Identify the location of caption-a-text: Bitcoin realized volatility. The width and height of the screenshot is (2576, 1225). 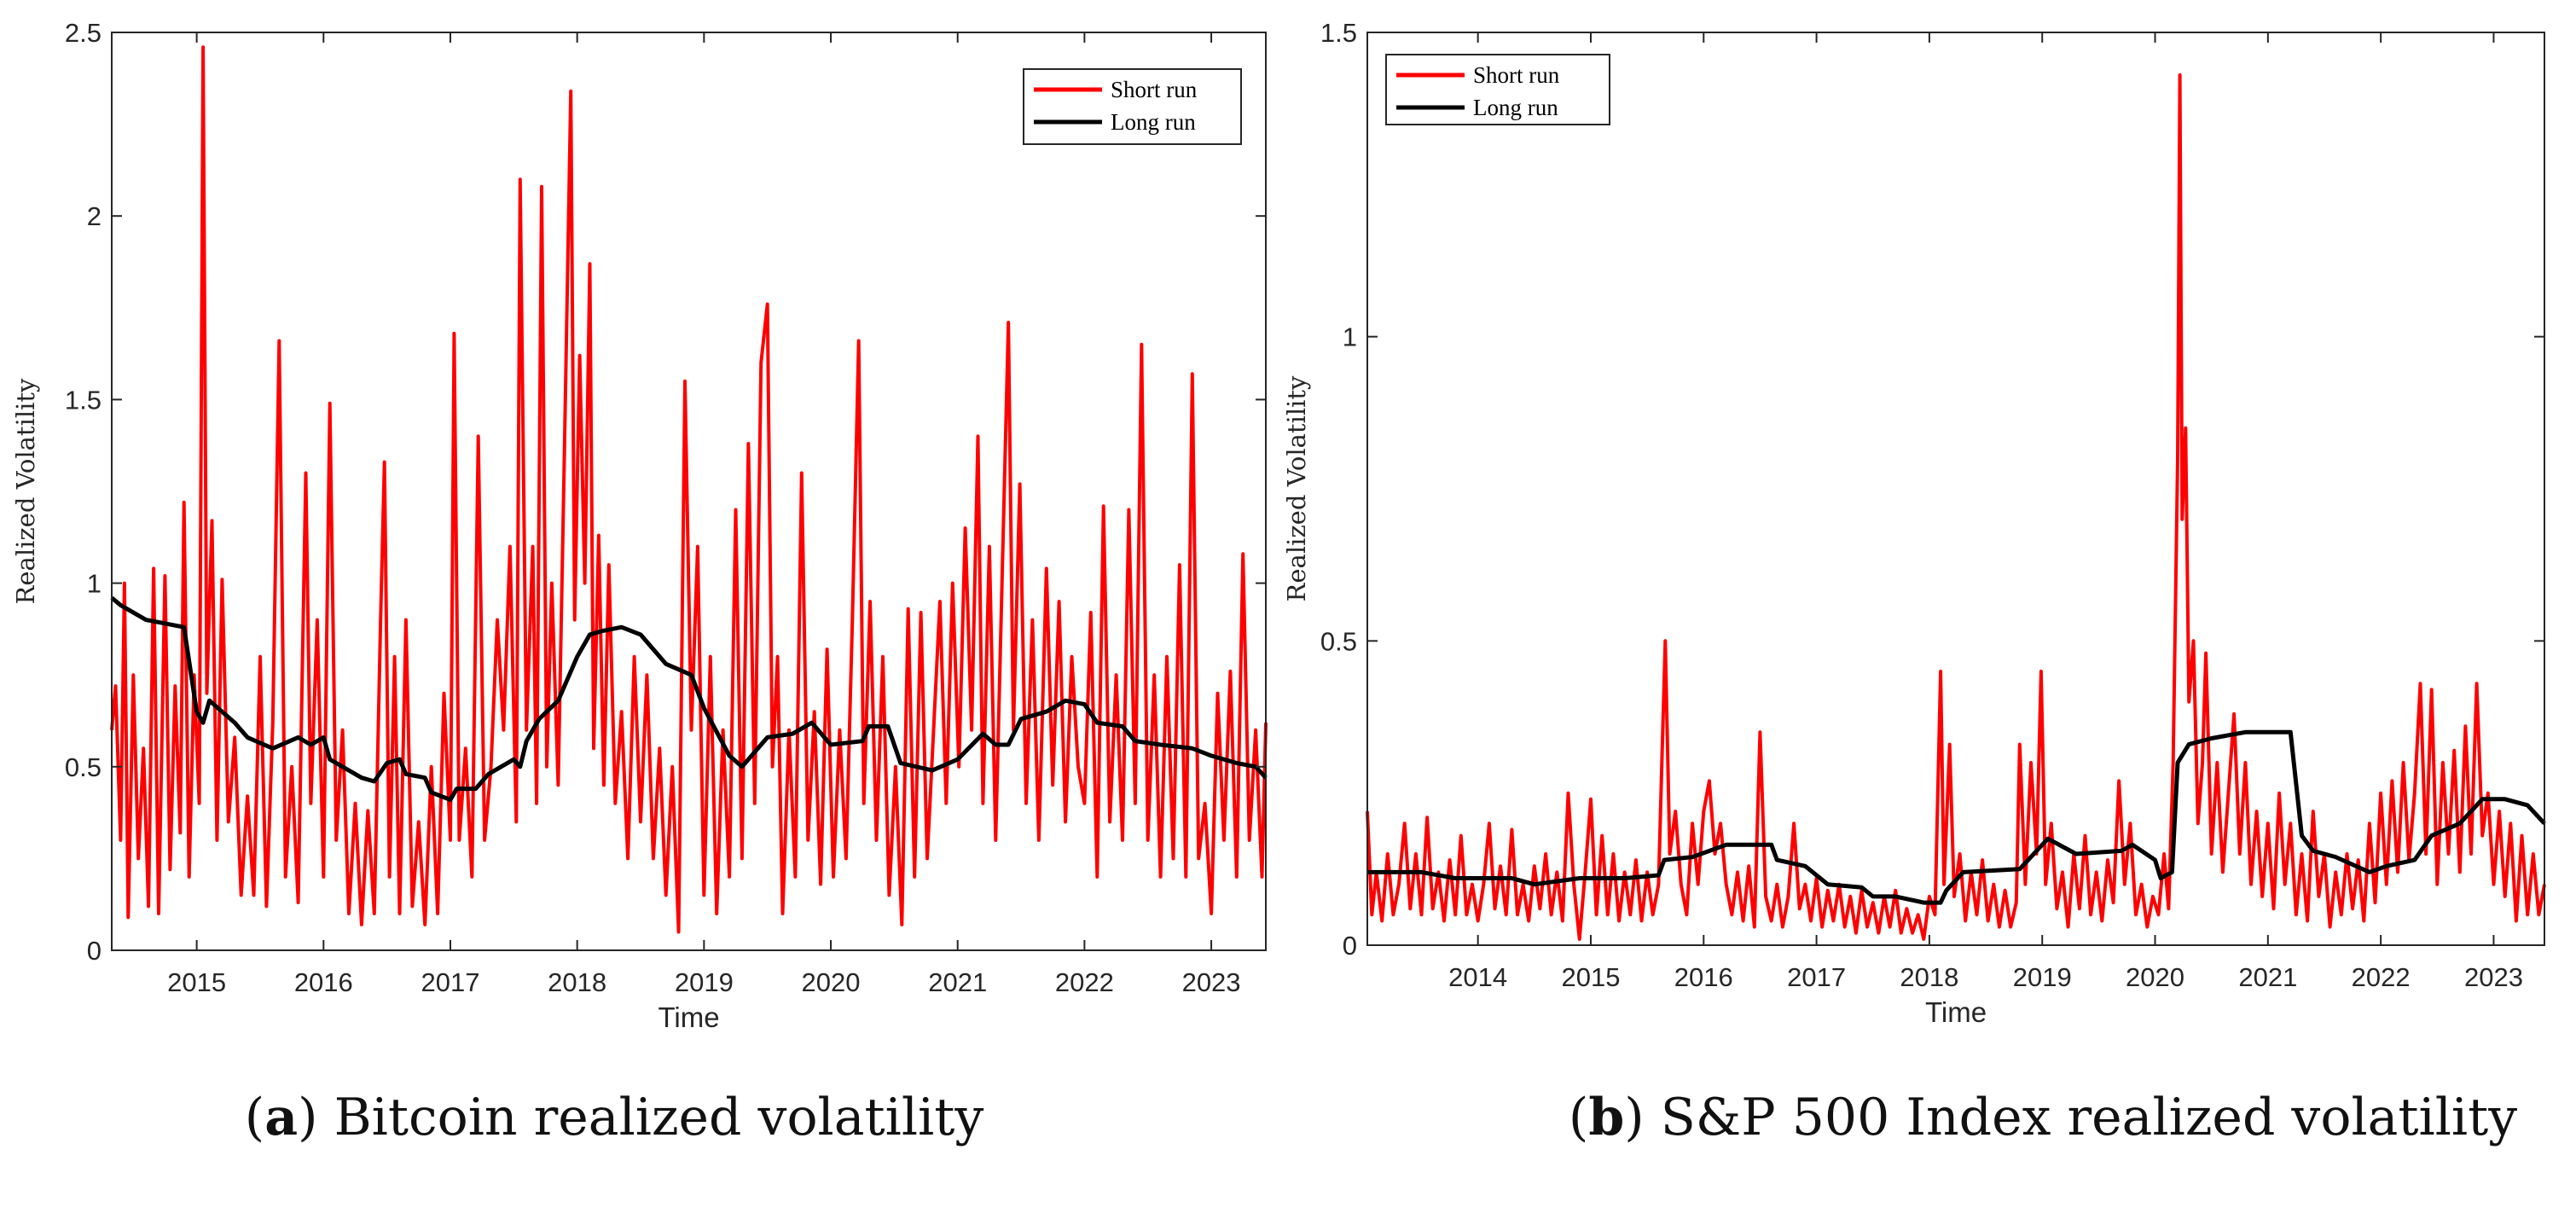
(659, 1118).